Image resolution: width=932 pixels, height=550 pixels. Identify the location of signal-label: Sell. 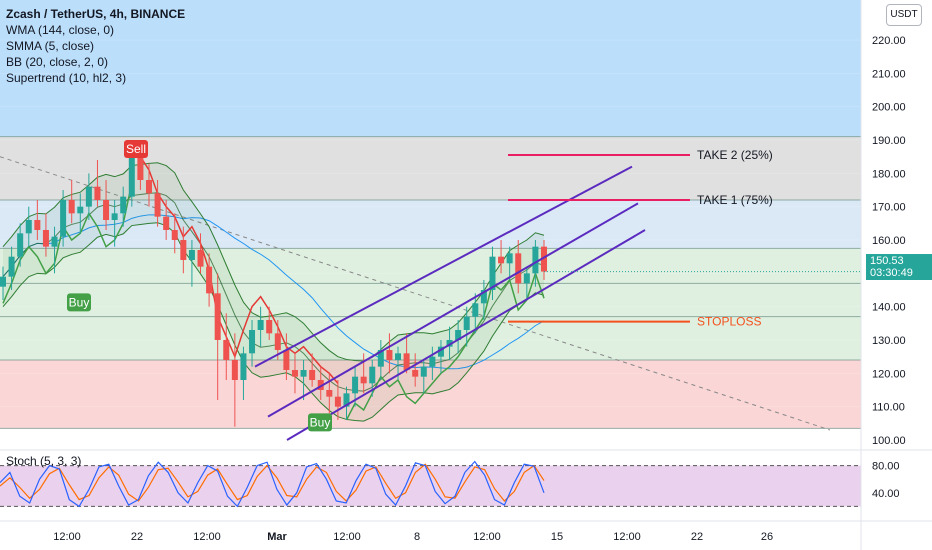
(136, 149).